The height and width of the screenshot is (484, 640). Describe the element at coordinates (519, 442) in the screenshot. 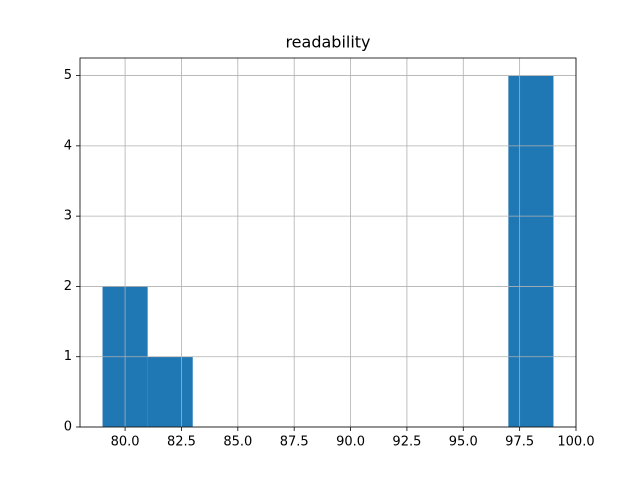

I see `x-tick-label: 97.5` at that location.